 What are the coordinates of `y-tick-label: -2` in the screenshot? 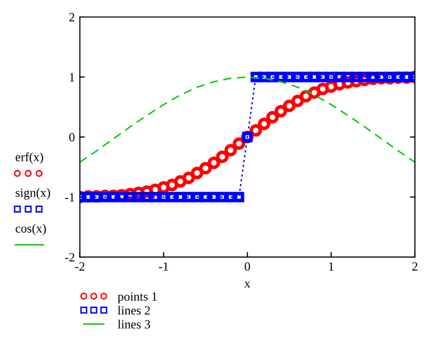 It's located at (69, 257).